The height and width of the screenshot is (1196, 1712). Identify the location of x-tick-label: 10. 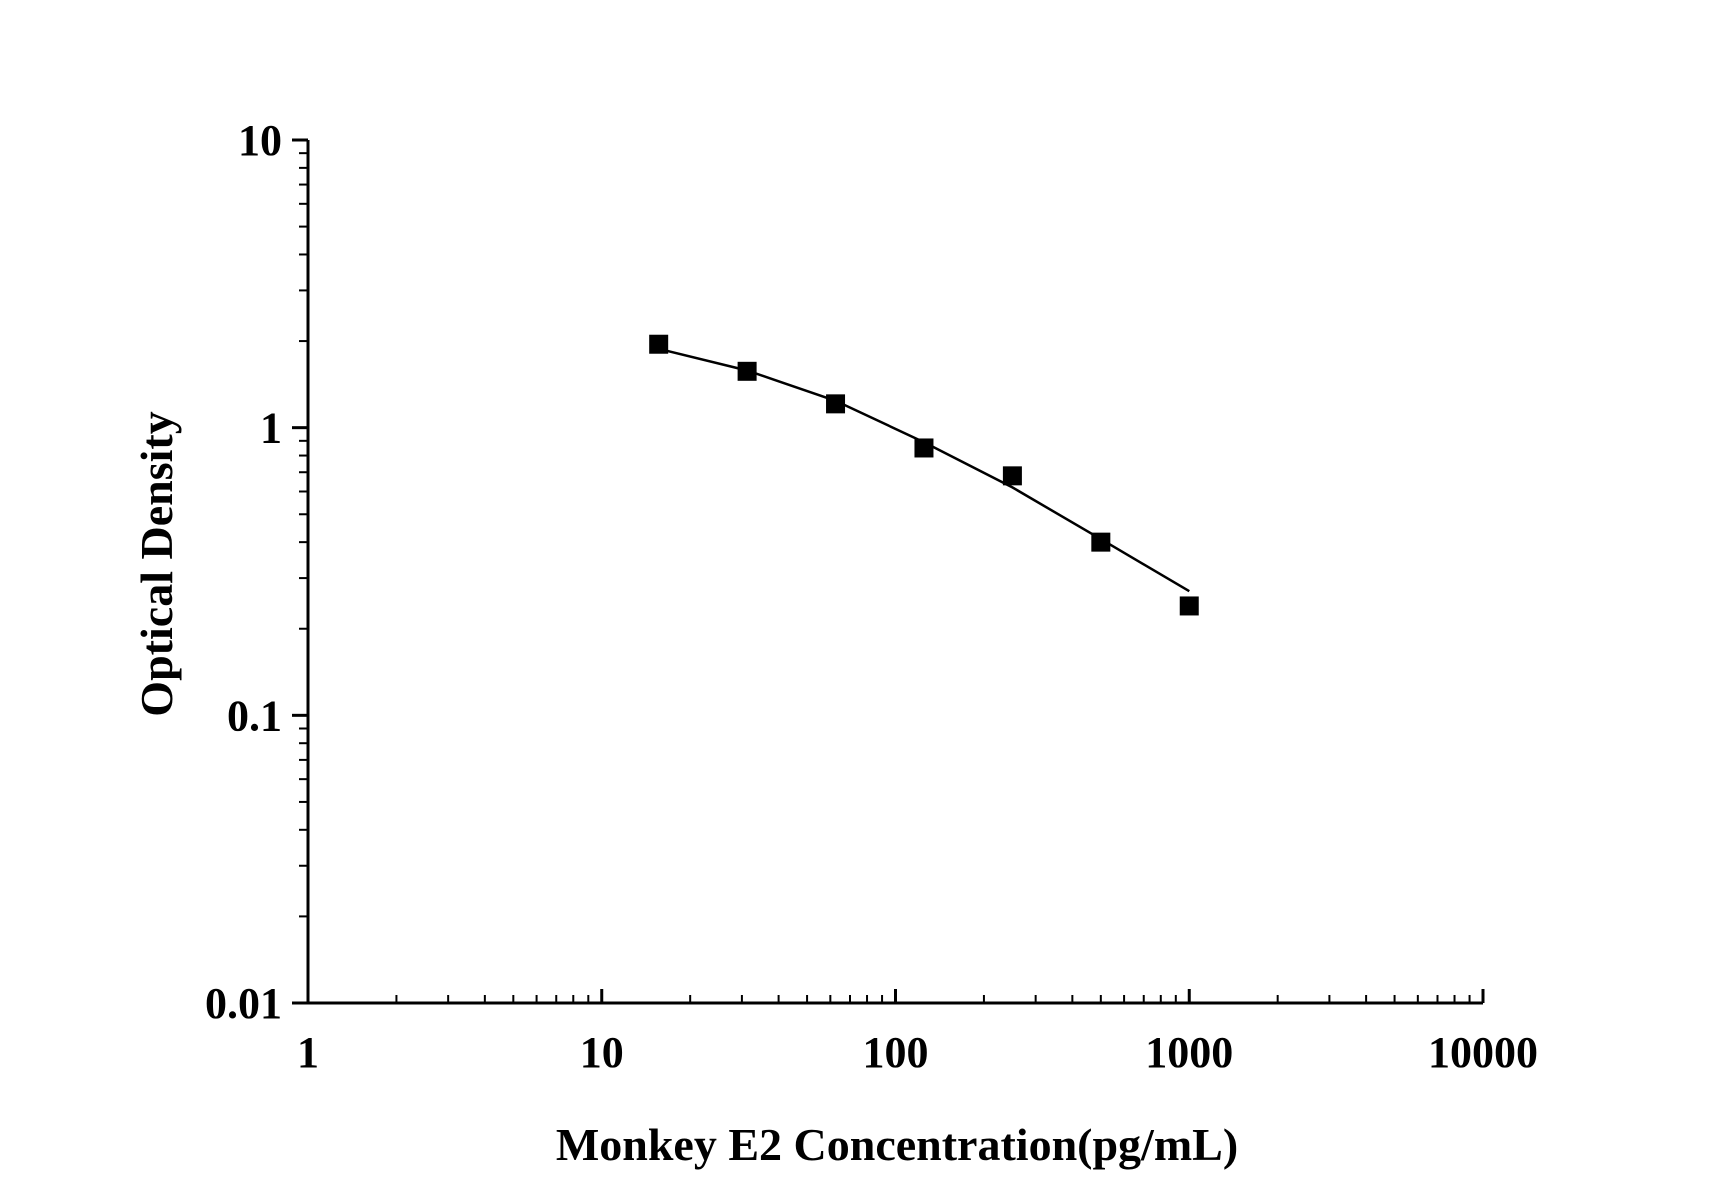
(602, 1052).